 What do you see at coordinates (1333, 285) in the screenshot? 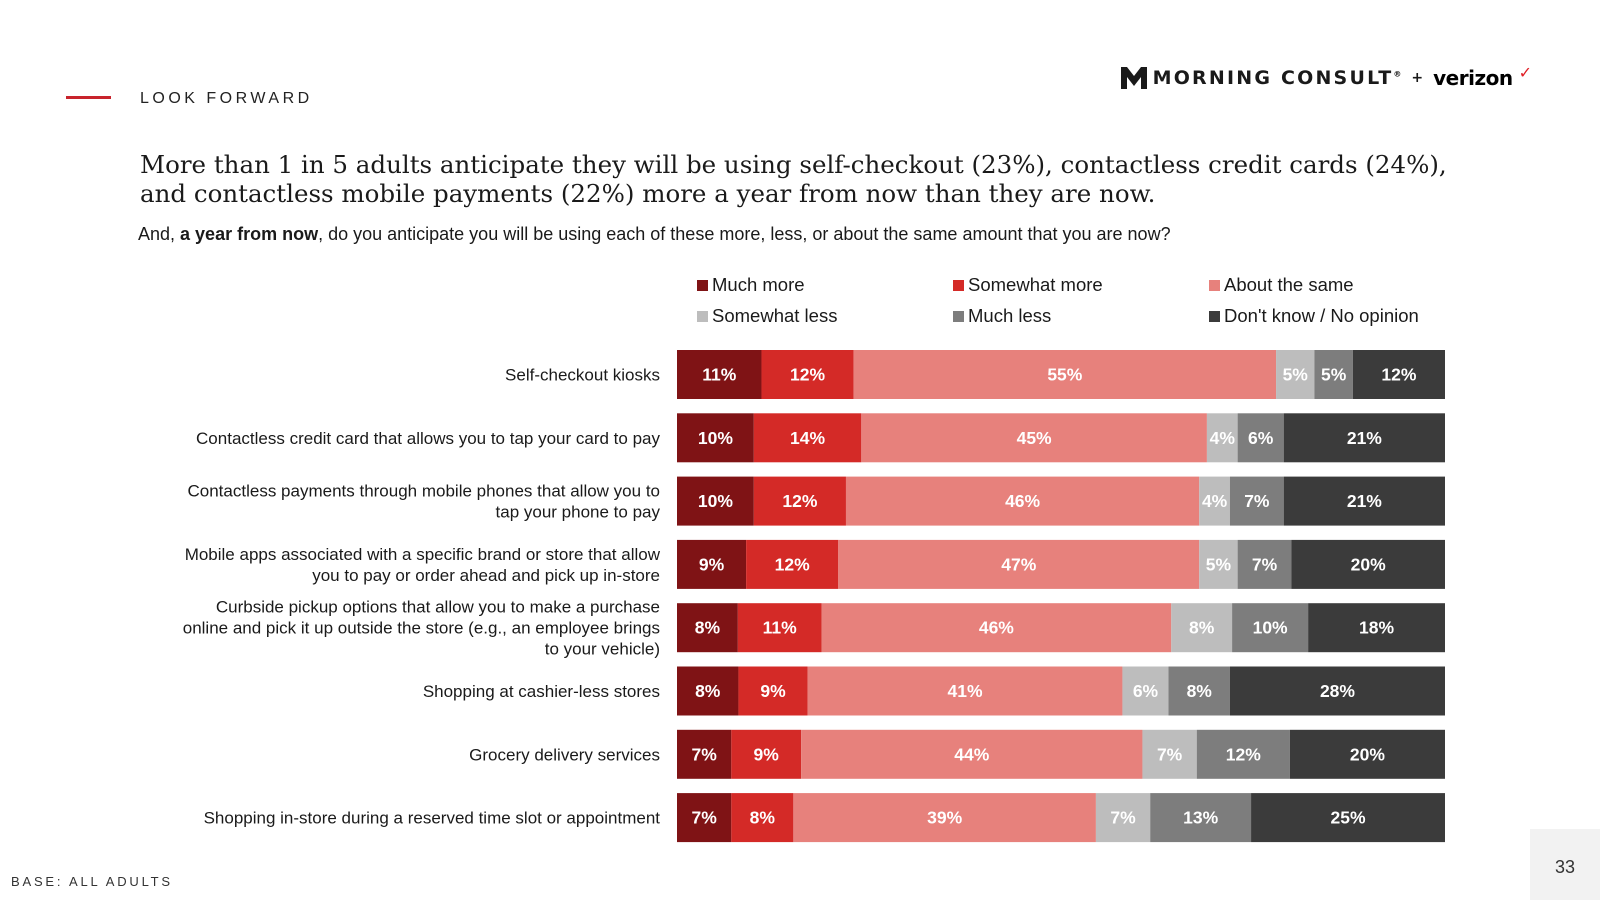
I see `legend-item-about-same: About the same` at bounding box center [1333, 285].